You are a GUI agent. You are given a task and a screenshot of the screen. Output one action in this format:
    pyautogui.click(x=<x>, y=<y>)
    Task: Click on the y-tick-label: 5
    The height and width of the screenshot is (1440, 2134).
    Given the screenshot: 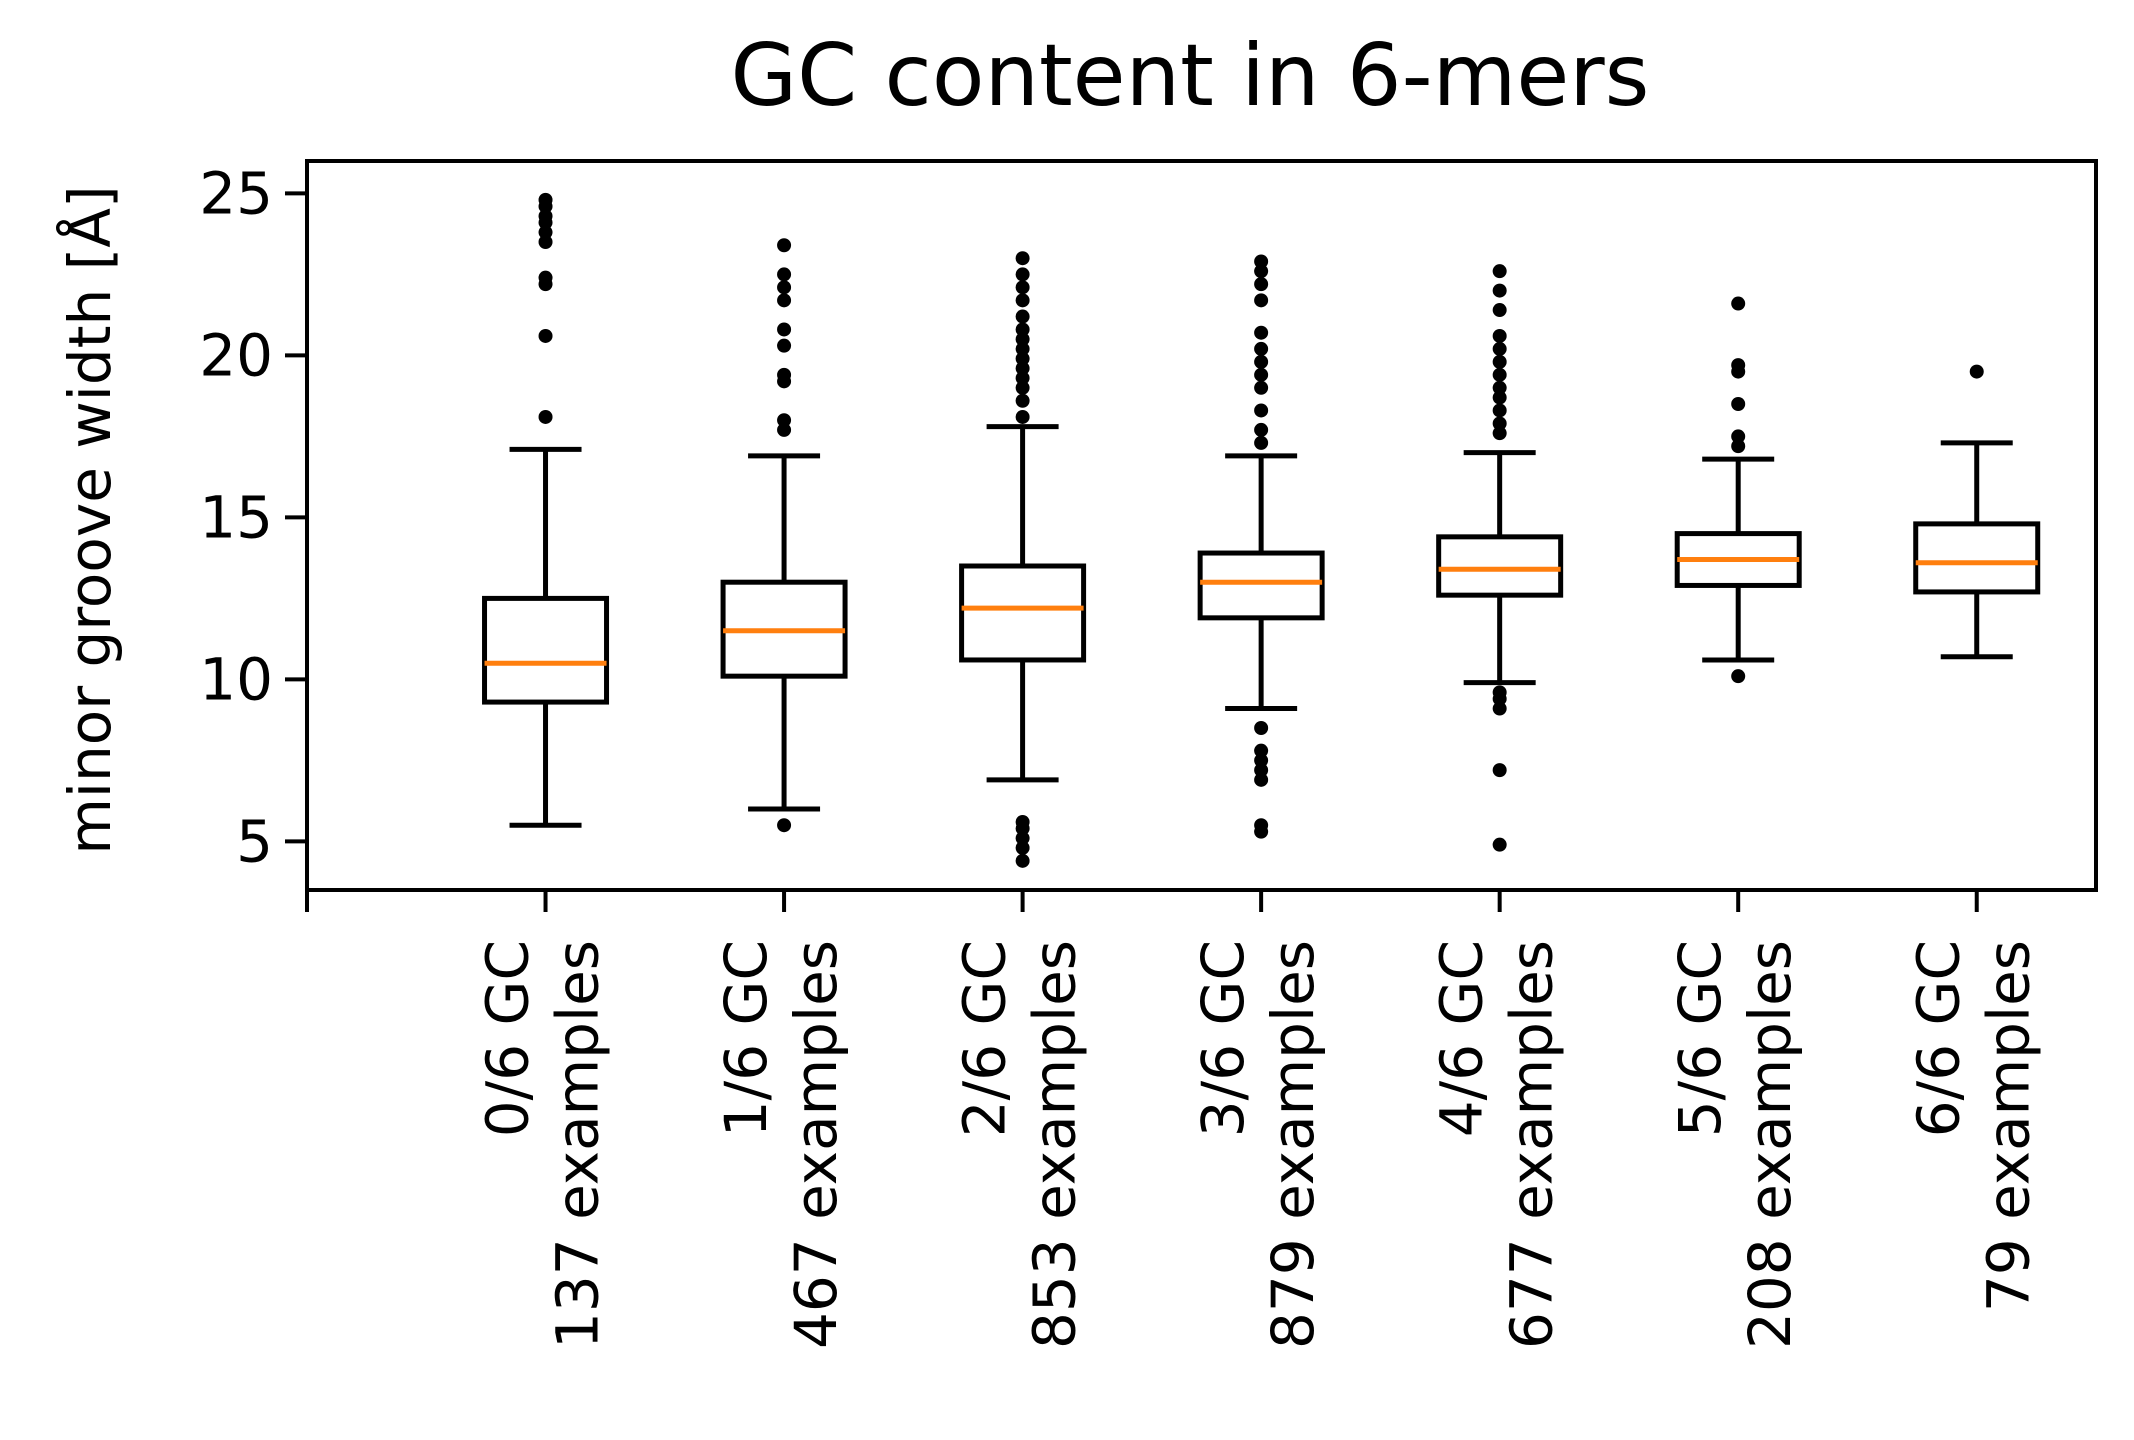 What is the action you would take?
    pyautogui.click(x=254, y=841)
    